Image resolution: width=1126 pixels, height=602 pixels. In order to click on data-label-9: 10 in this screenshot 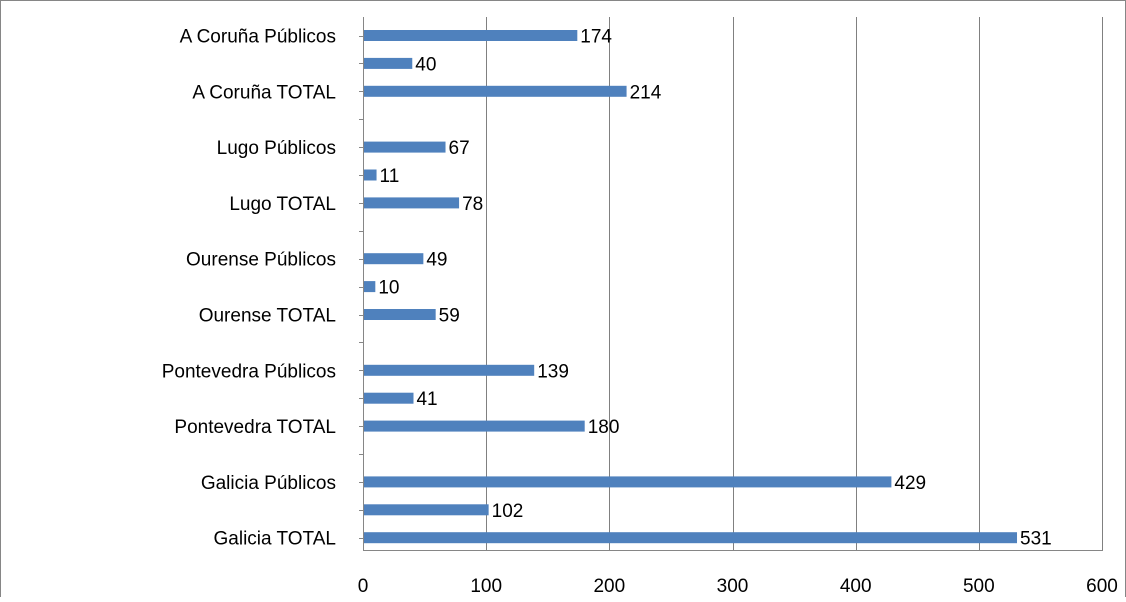, I will do `click(388, 288)`.